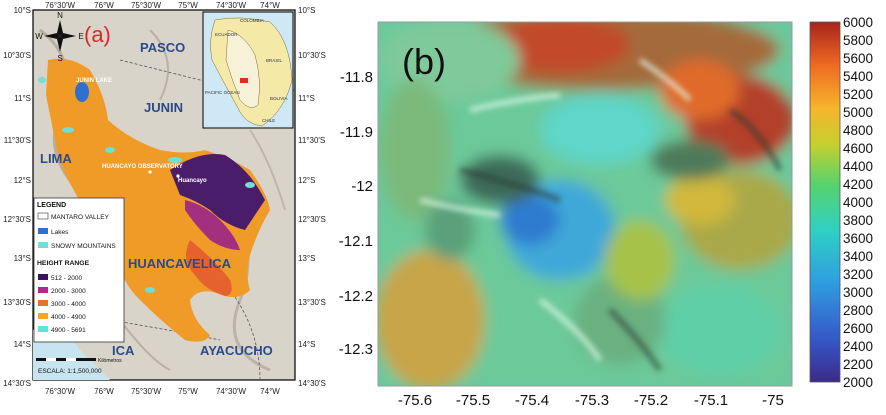  Describe the element at coordinates (362, 186) in the screenshot. I see `y-tick-2: -12` at that location.